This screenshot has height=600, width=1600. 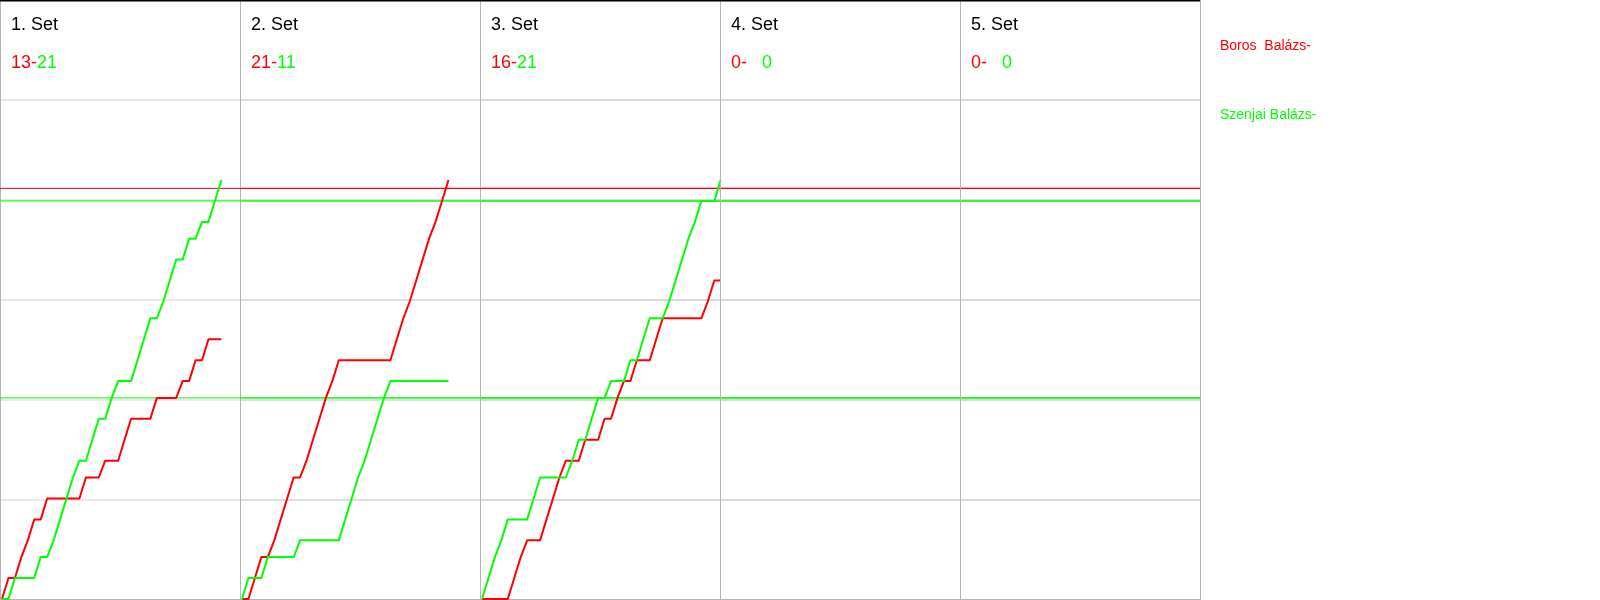 What do you see at coordinates (755, 24) in the screenshot?
I see `text: 4. Set` at bounding box center [755, 24].